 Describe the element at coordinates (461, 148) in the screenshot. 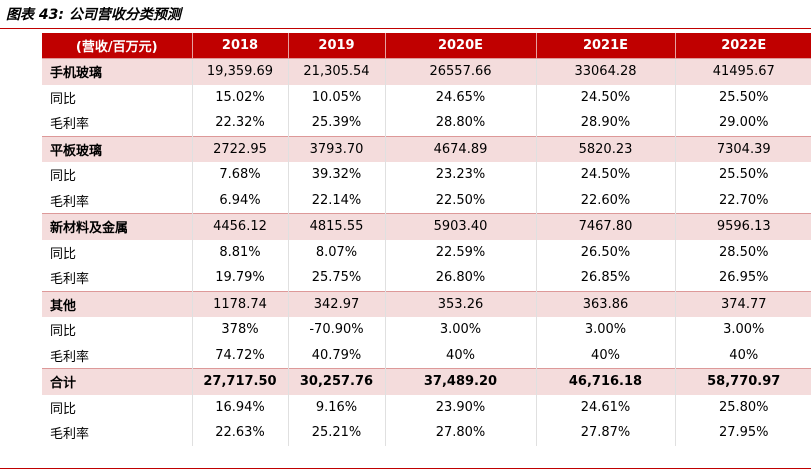

I see `table-cell: 4674.89` at that location.